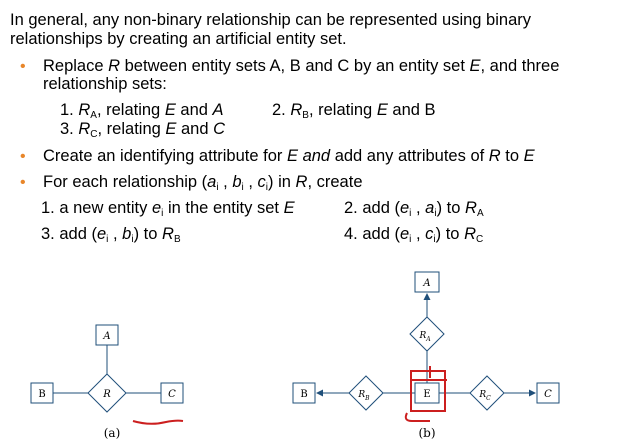  What do you see at coordinates (354, 111) in the screenshot?
I see `list-item-rb: 2. RB, relating E and B` at bounding box center [354, 111].